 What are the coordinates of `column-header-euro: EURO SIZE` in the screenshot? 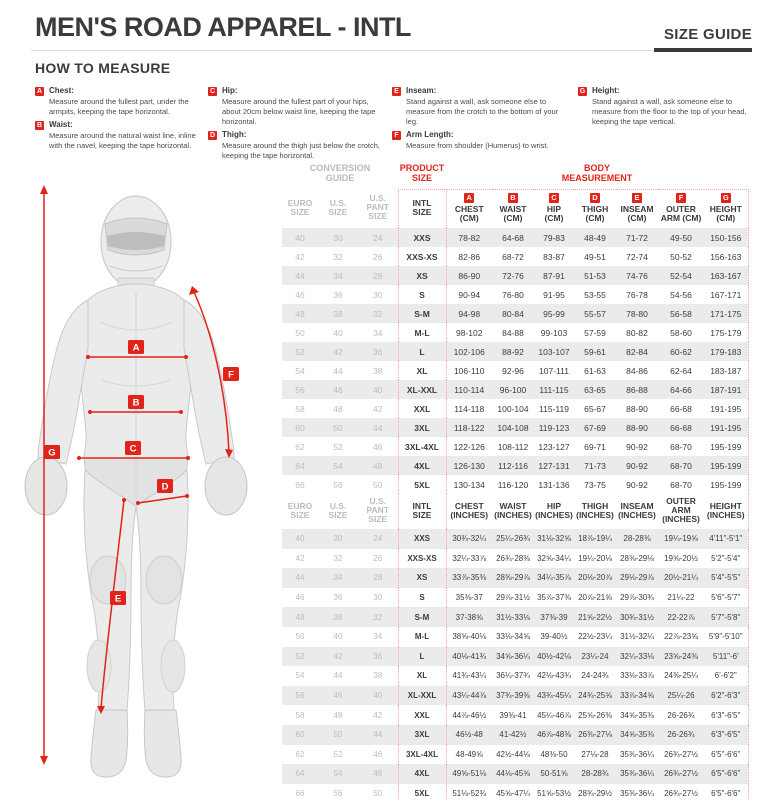 It's located at (300, 209).